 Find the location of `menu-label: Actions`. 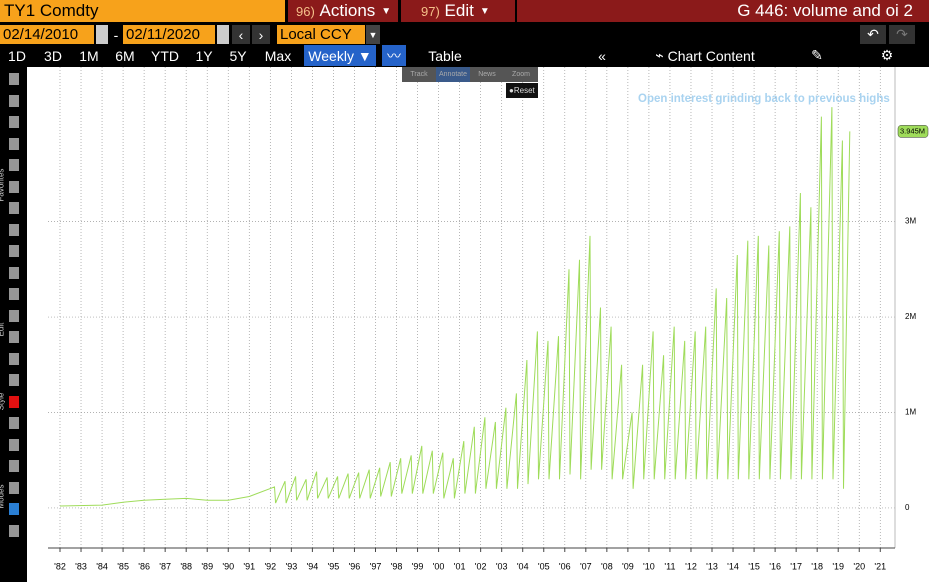

menu-label: Actions is located at coordinates (347, 10).